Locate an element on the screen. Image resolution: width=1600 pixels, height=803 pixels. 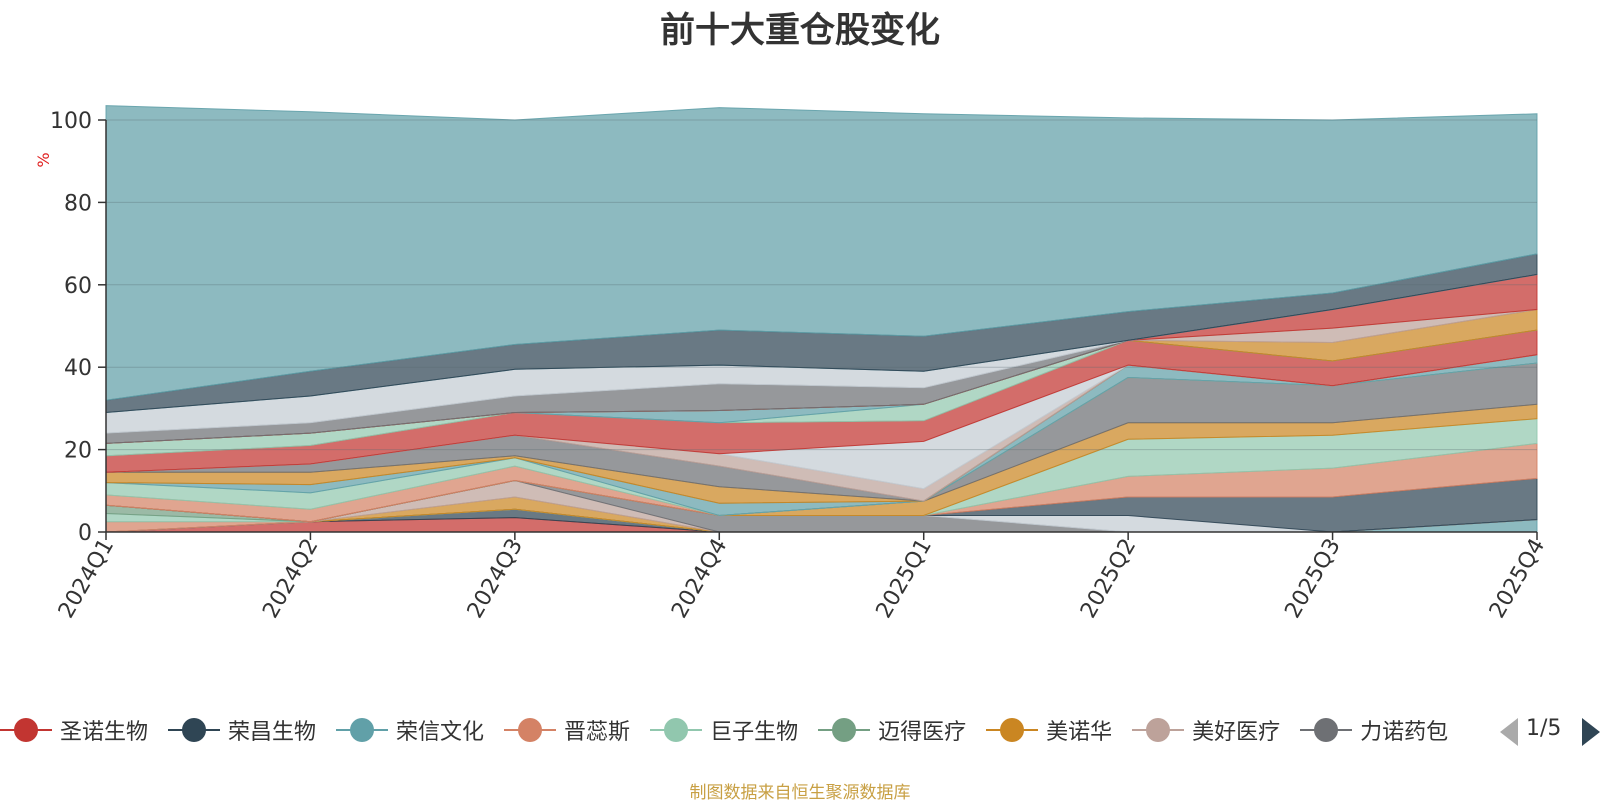
legend-item: 美好医疗 is located at coordinates (1206, 730).